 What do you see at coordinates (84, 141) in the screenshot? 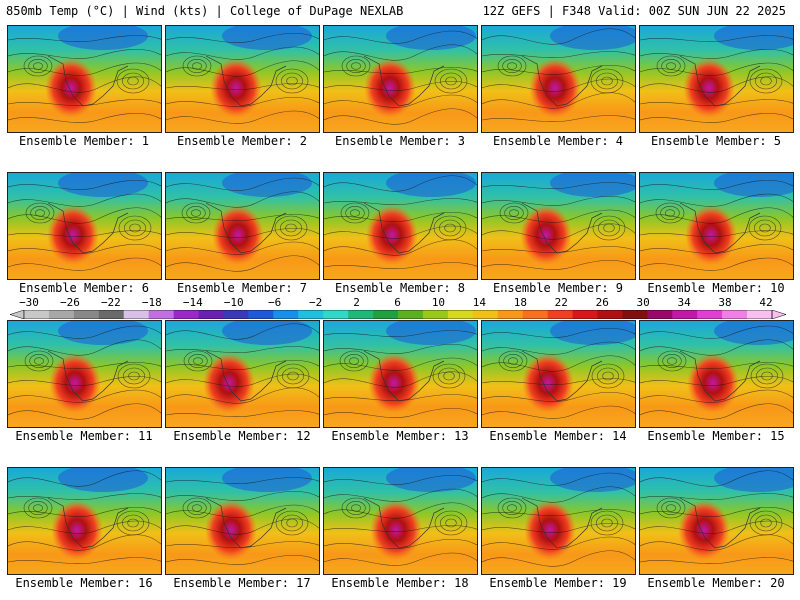
I see `ensemble-member-label: Ensemble Member: 1` at bounding box center [84, 141].